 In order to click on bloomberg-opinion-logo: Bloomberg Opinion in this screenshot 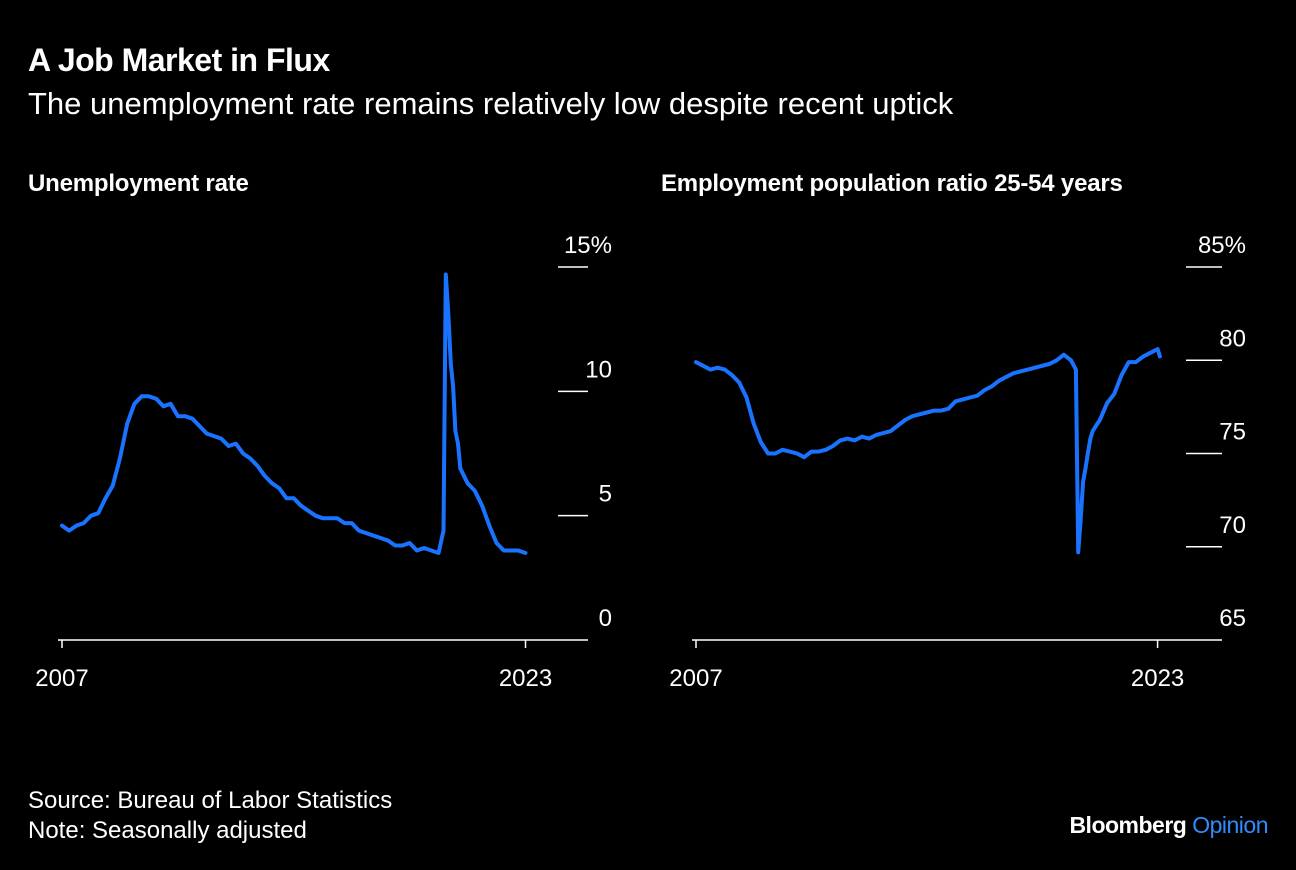, I will do `click(1168, 825)`.